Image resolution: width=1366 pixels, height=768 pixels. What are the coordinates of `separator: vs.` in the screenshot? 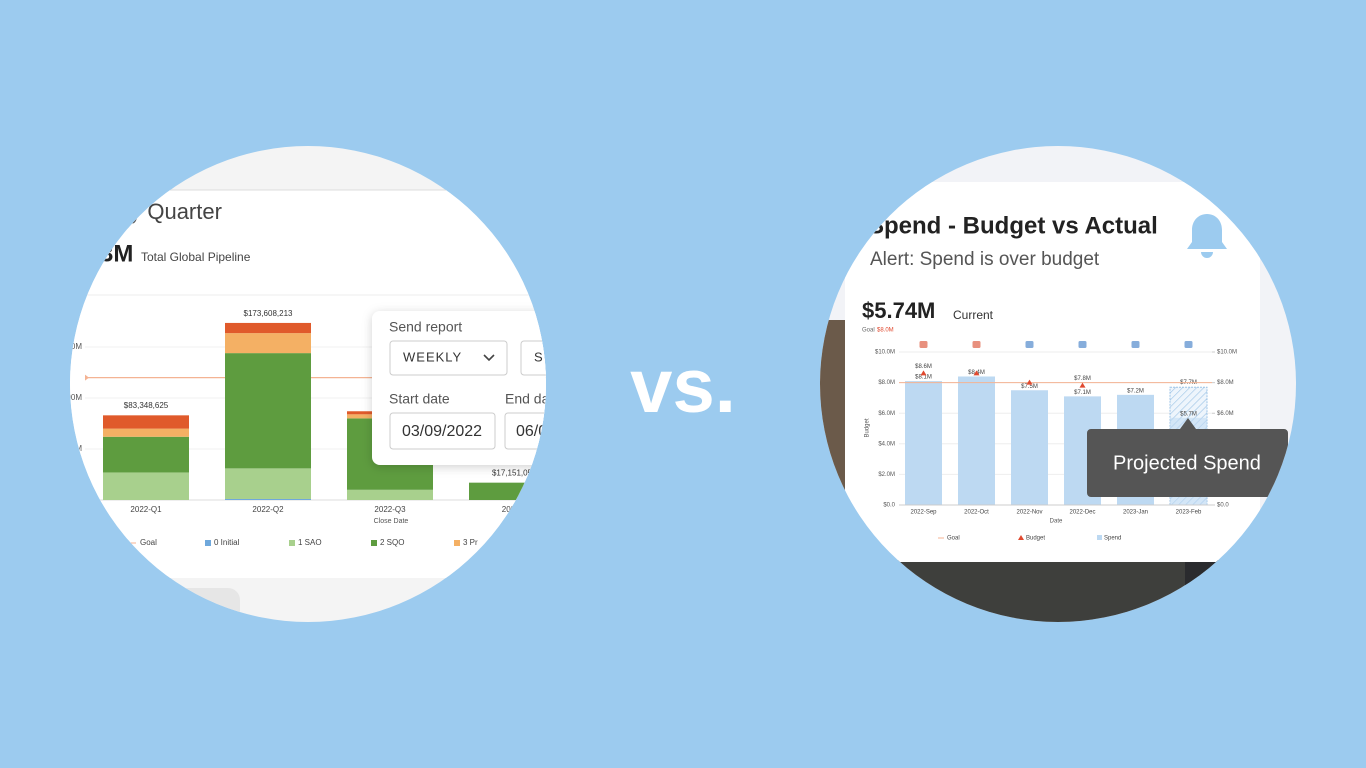 It's located at (683, 386).